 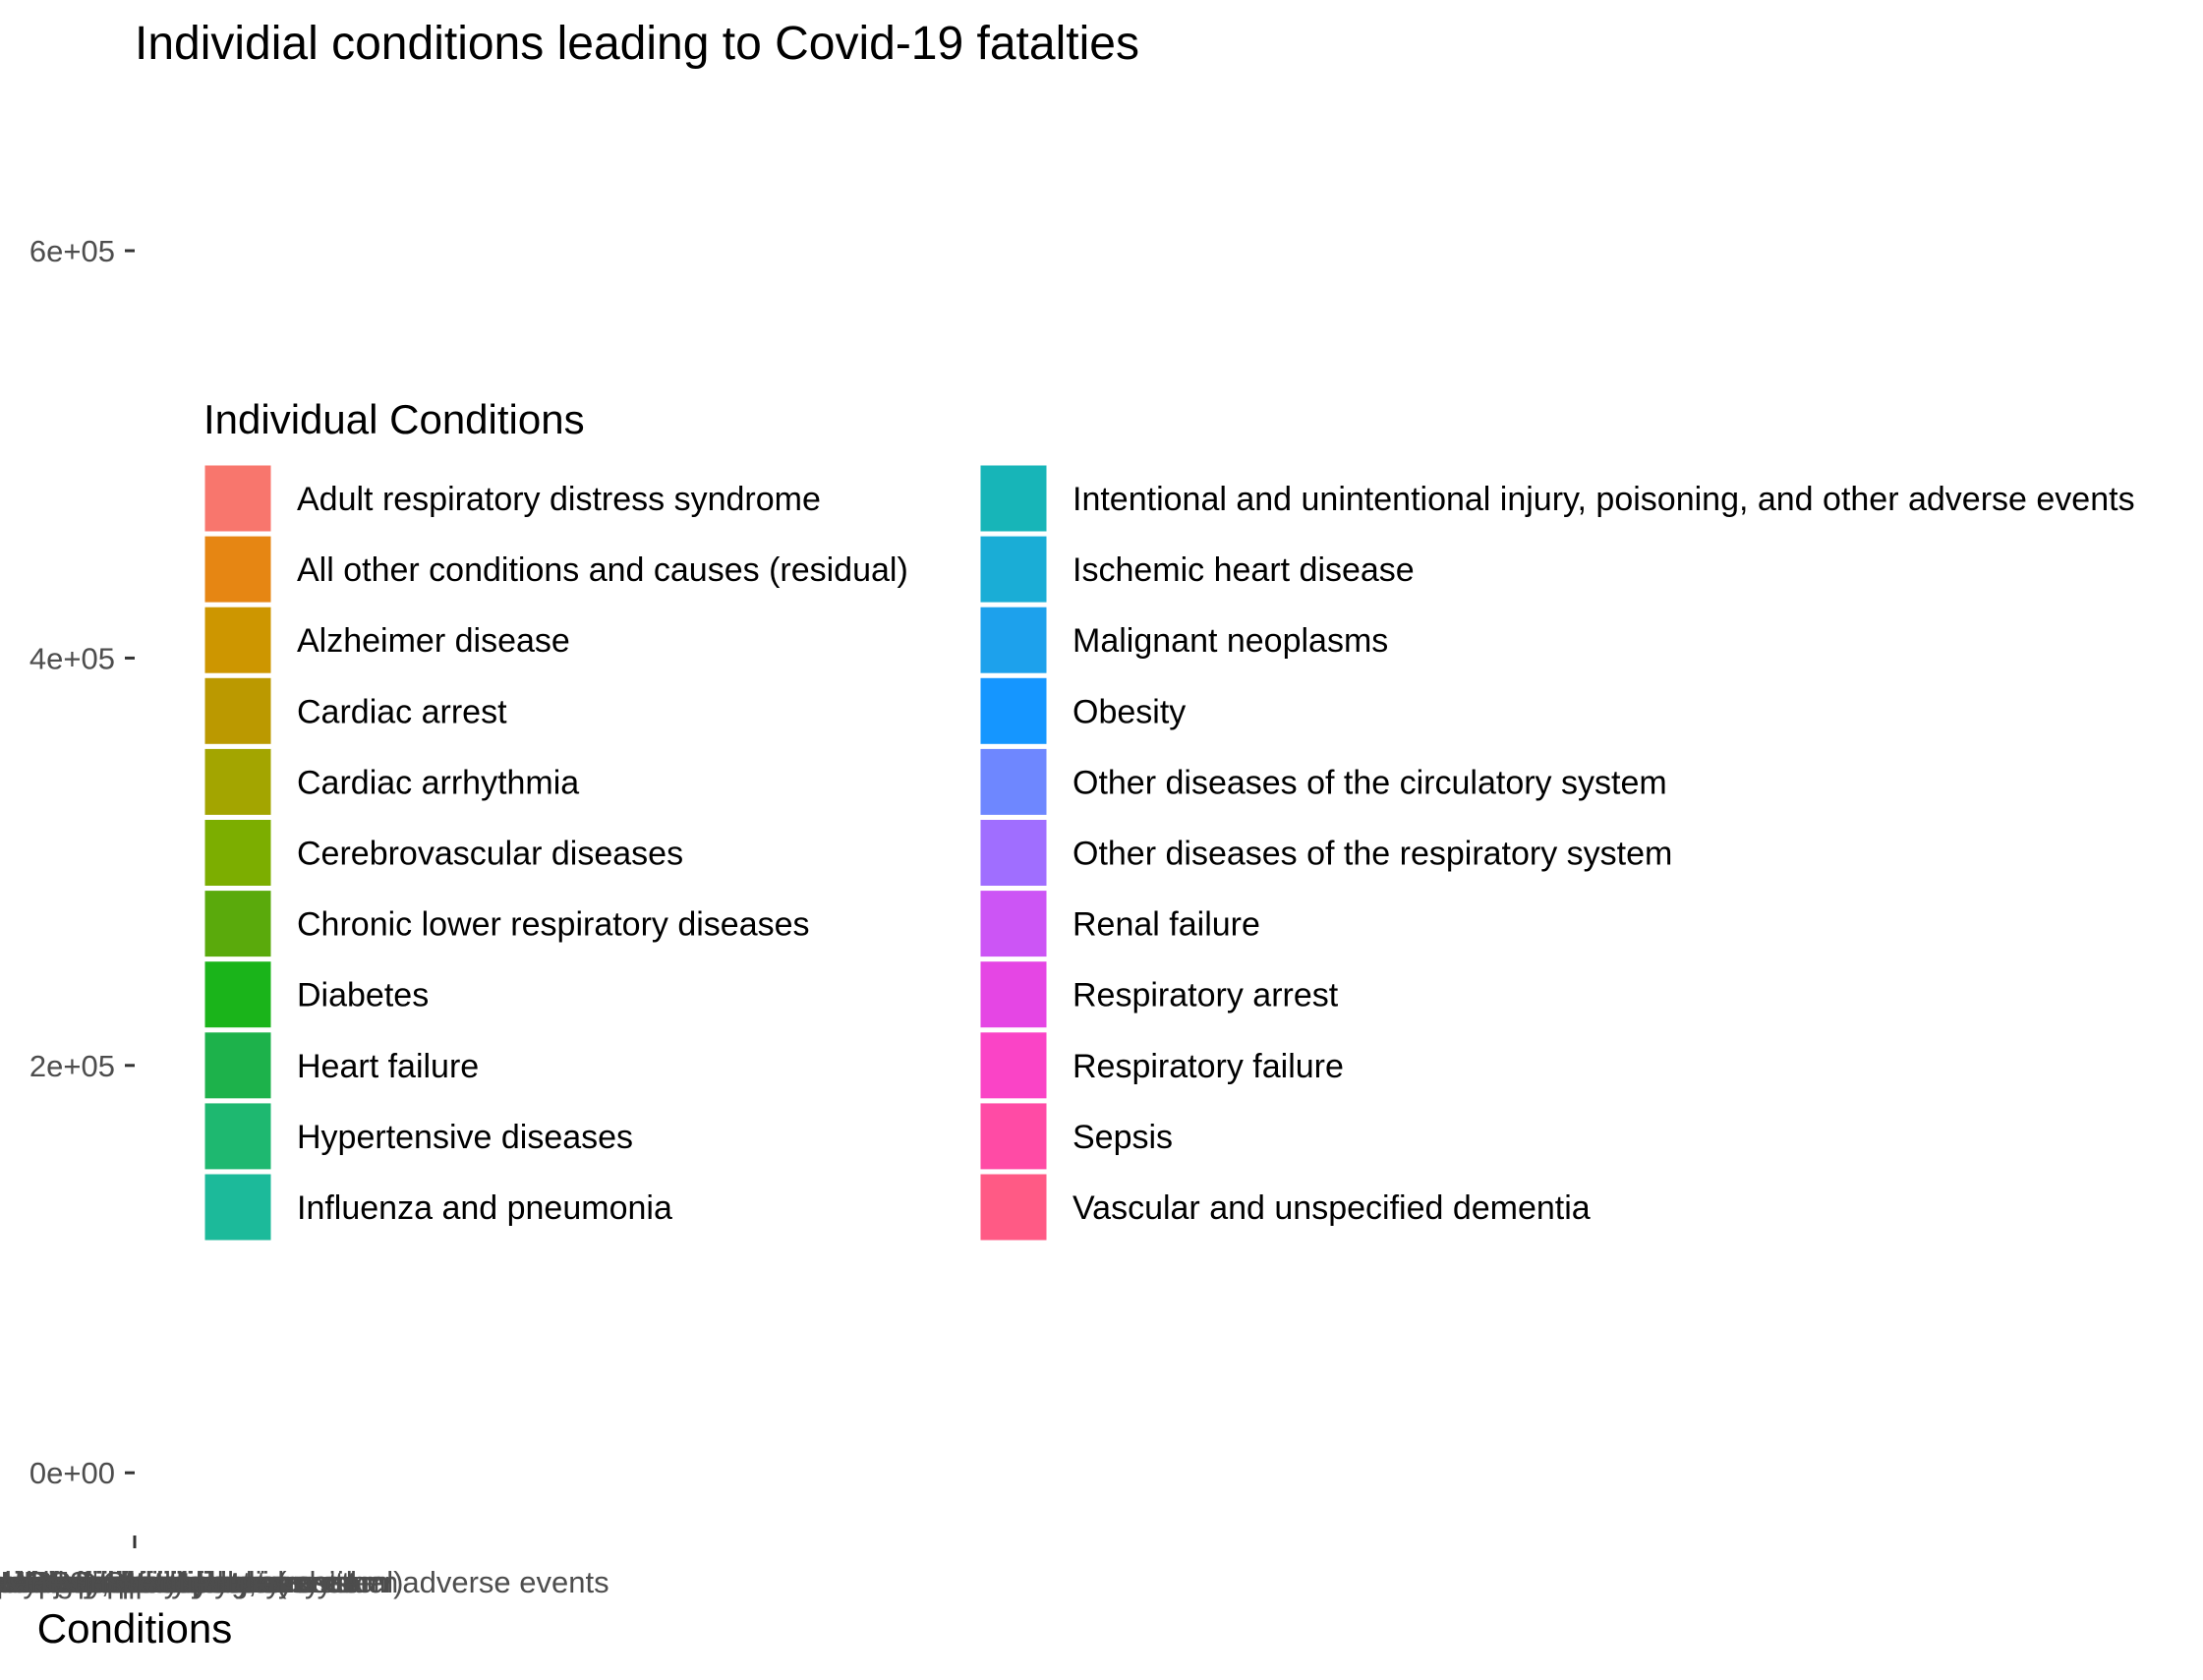 I want to click on legend-label: Cerebrovascular diseases, so click(x=490, y=854).